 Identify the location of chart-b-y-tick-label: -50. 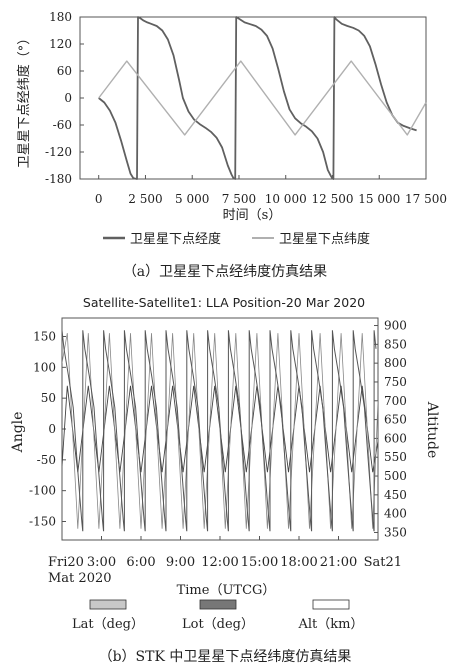
(46, 460).